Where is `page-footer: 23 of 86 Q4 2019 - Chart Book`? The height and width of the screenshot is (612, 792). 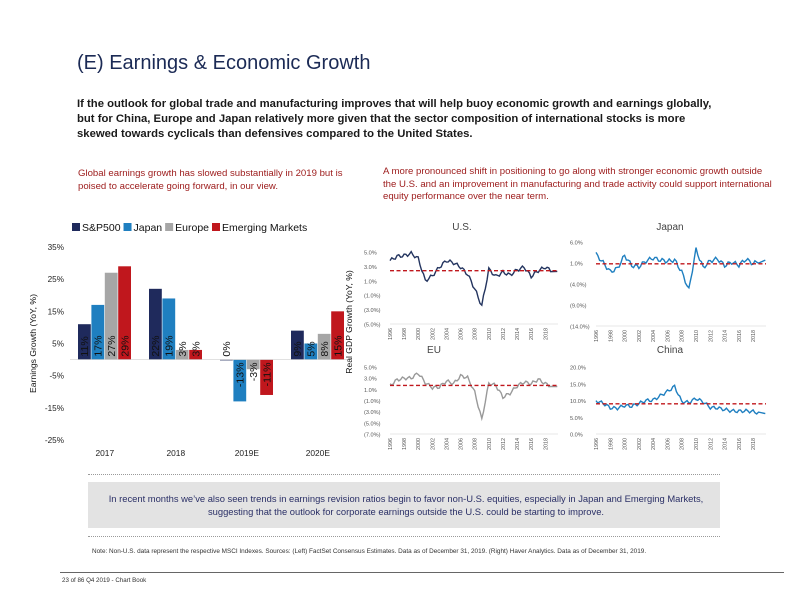 page-footer: 23 of 86 Q4 2019 - Chart Book is located at coordinates (104, 580).